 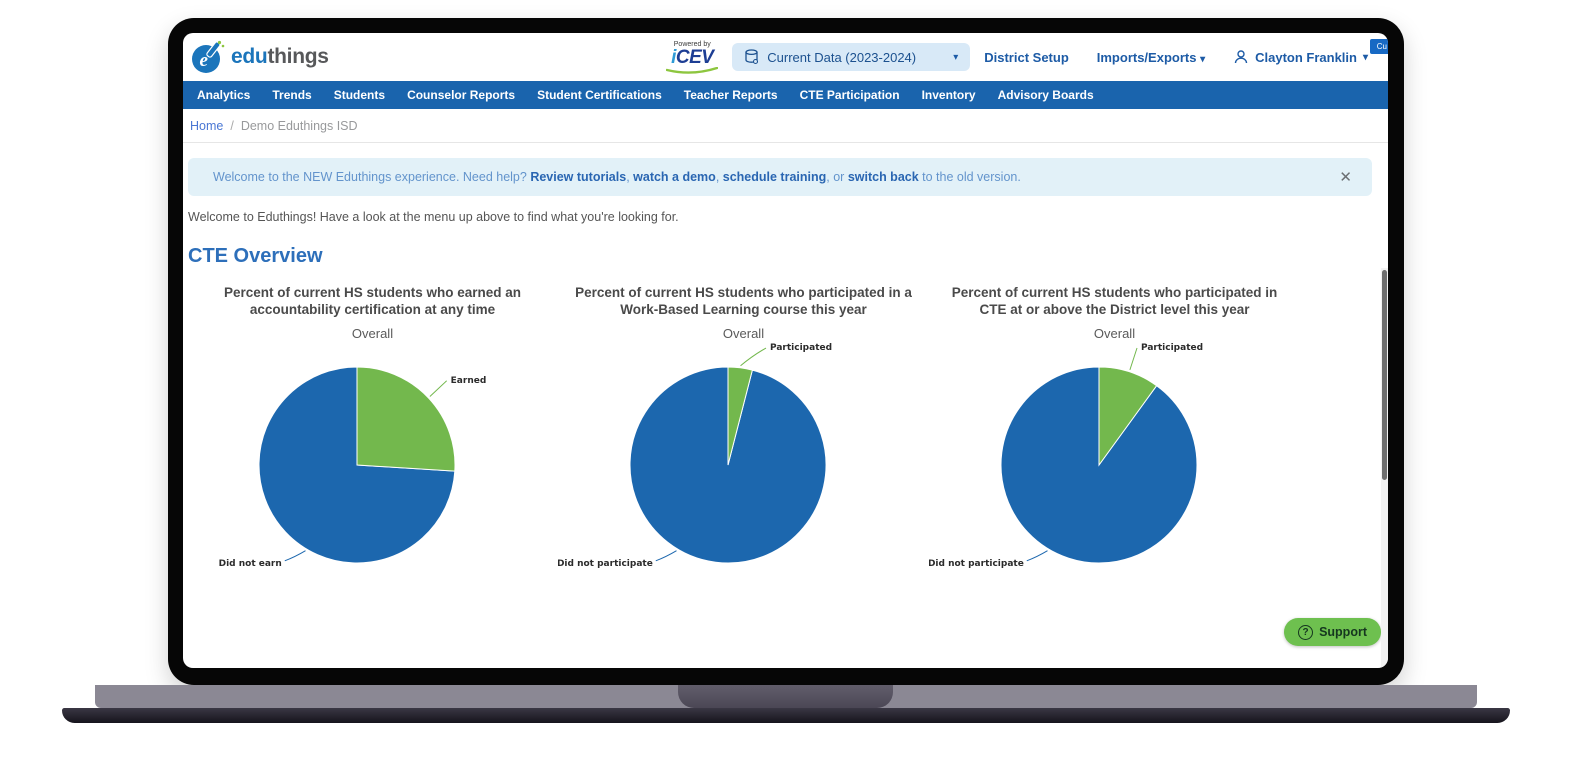 I want to click on support-button: ? Support, so click(x=1332, y=632).